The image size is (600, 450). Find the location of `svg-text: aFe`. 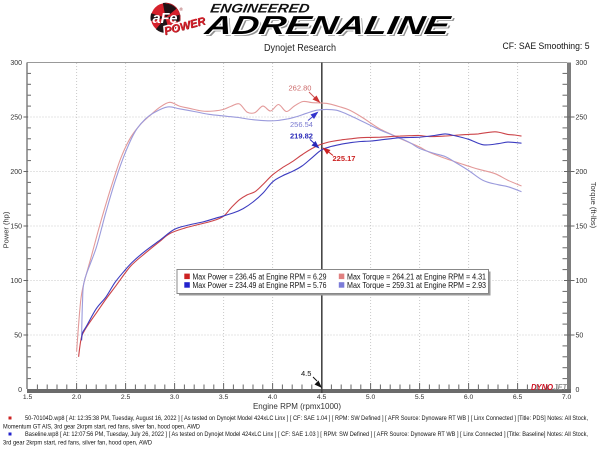

svg-text: aFe is located at coordinates (165, 19).